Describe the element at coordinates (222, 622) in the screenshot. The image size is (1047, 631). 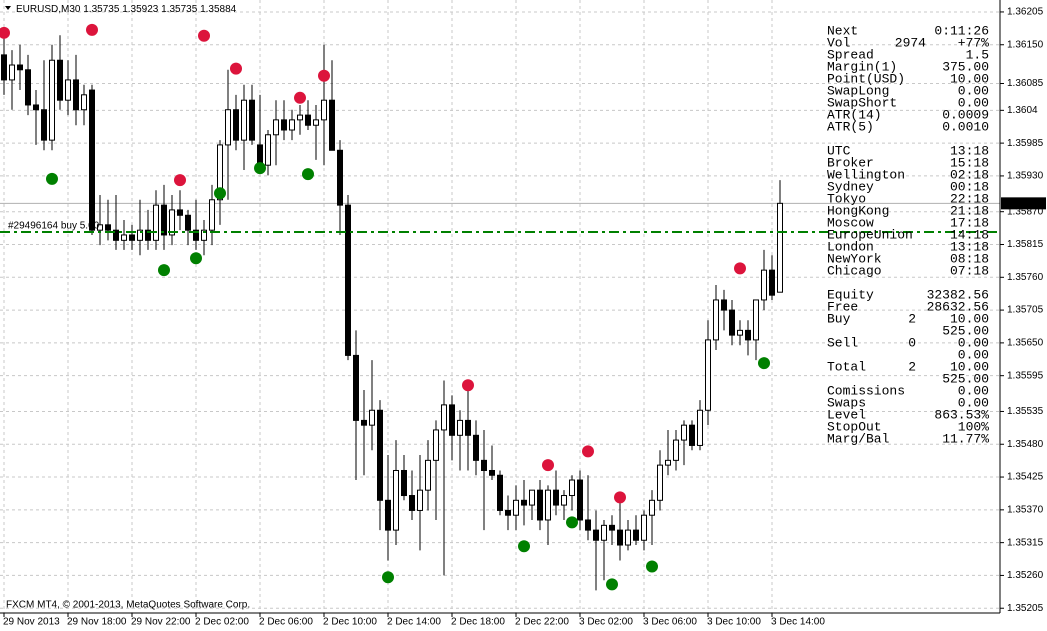
I see `x-tick-label: 2 Dec 02:00` at that location.